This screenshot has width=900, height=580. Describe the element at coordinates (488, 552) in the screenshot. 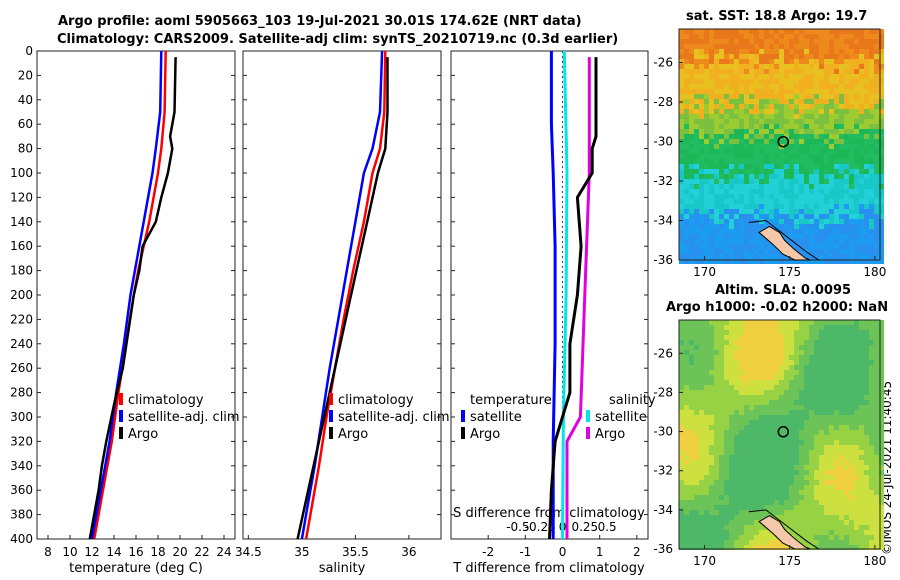

I see `difference-x-tick-label: -2` at that location.